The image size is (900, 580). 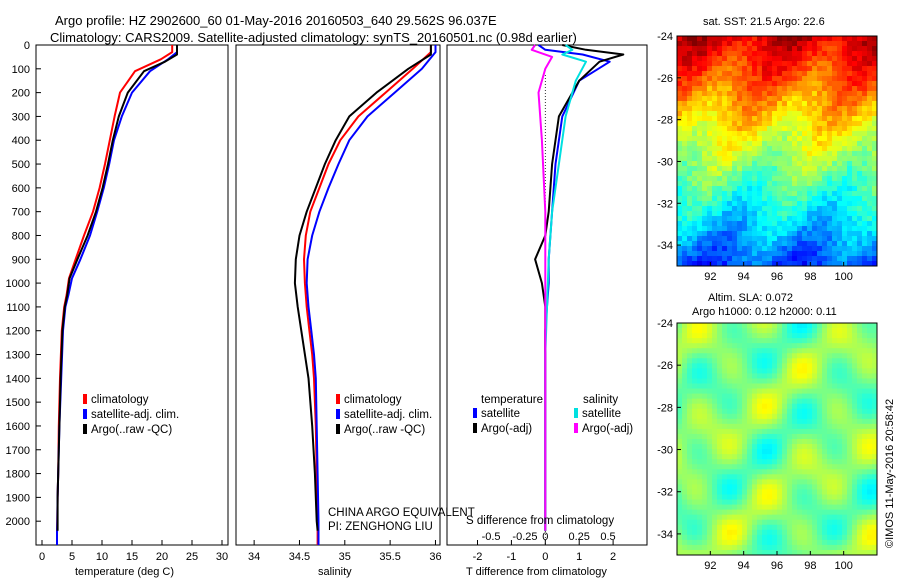 What do you see at coordinates (665, 37) in the screenshot?
I see `map-y-tick-label: -24` at bounding box center [665, 37].